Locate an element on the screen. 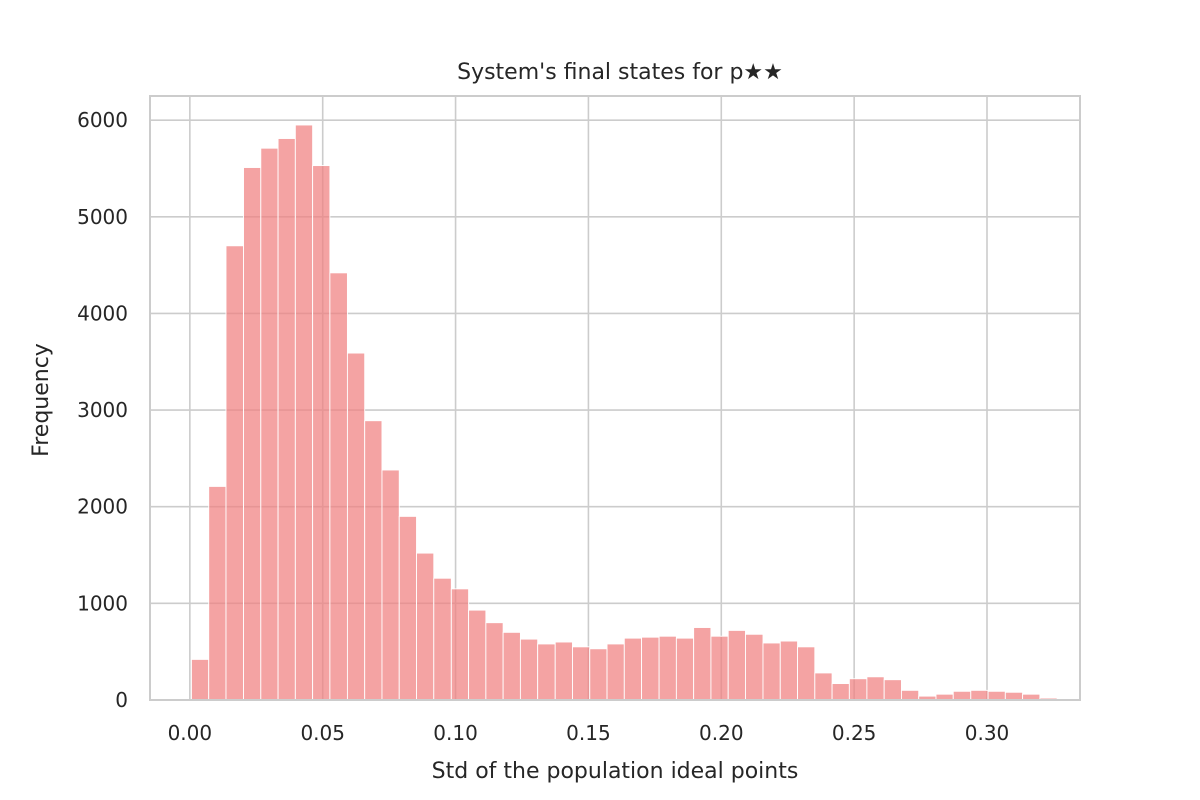 The image size is (1200, 800). y-tick-label: 0 is located at coordinates (121, 700).